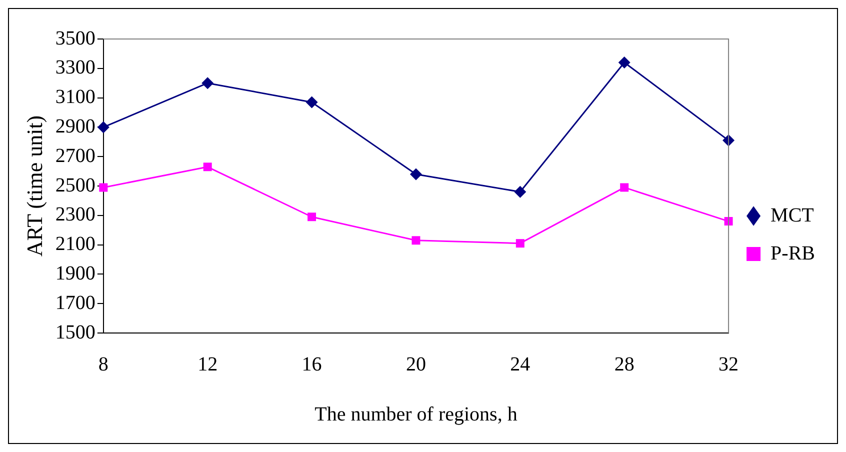 The height and width of the screenshot is (452, 846). I want to click on y-tick-label: 2100, so click(75, 244).